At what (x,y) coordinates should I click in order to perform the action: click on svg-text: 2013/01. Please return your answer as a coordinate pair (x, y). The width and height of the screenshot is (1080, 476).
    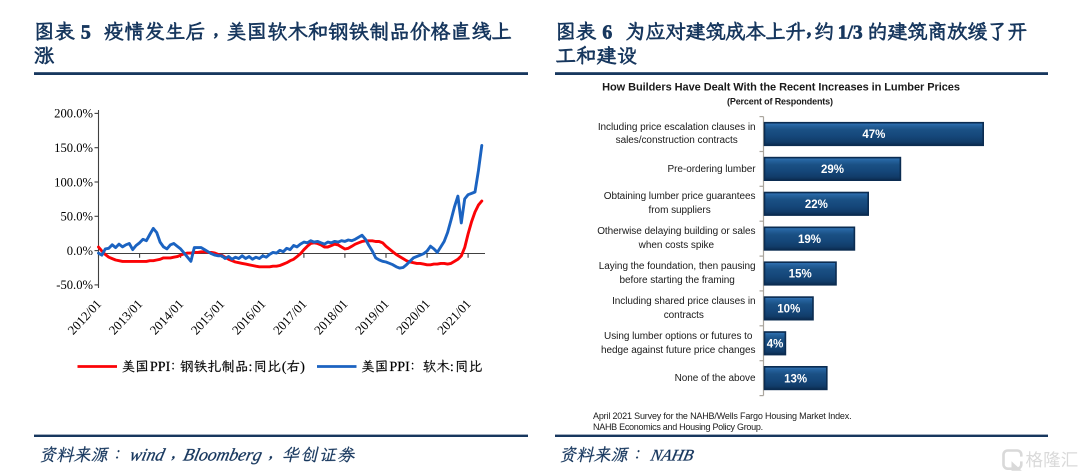
    Looking at the image, I should click on (125, 317).